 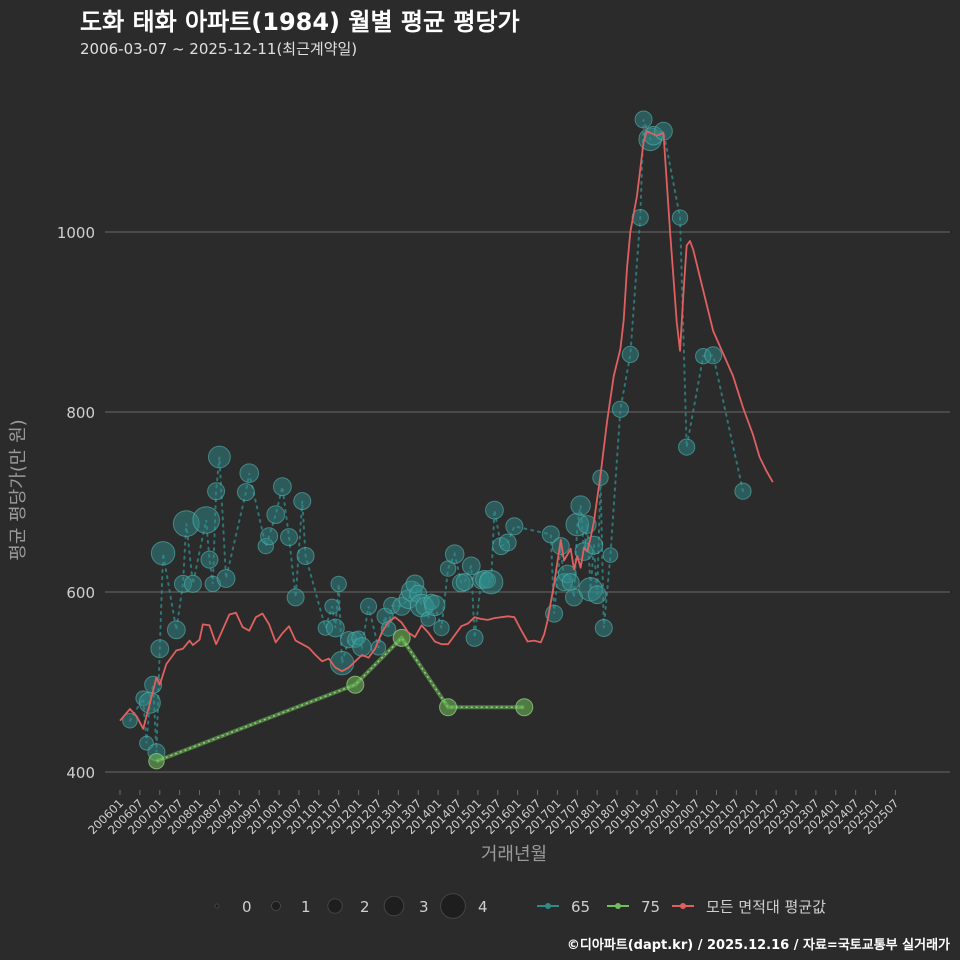 What do you see at coordinates (76, 503) in the screenshot?
I see `y-axis-ticks: 400 600 800 1000` at bounding box center [76, 503].